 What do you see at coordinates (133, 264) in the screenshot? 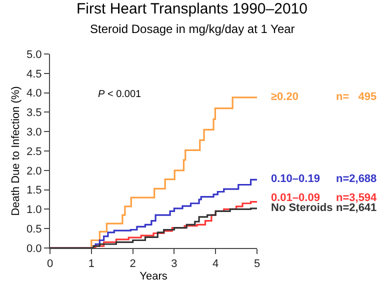
I see `x-tick-label: 2` at bounding box center [133, 264].